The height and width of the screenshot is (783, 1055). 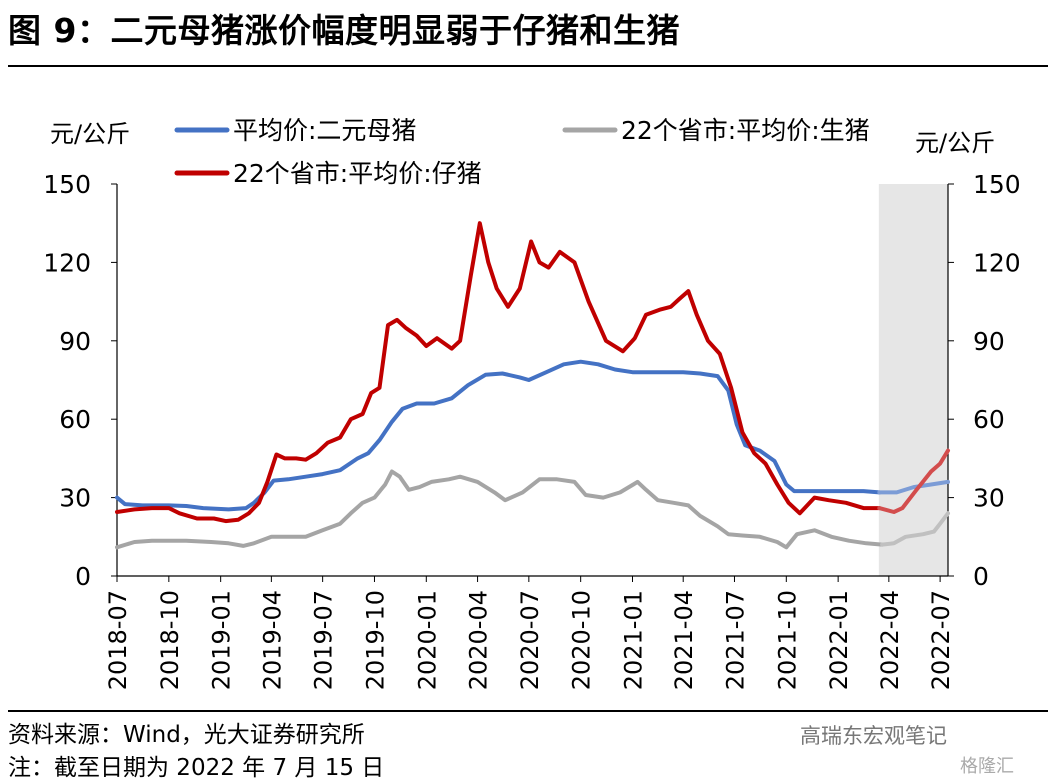 What do you see at coordinates (528, 711) in the screenshot?
I see `bottom-divider` at bounding box center [528, 711].